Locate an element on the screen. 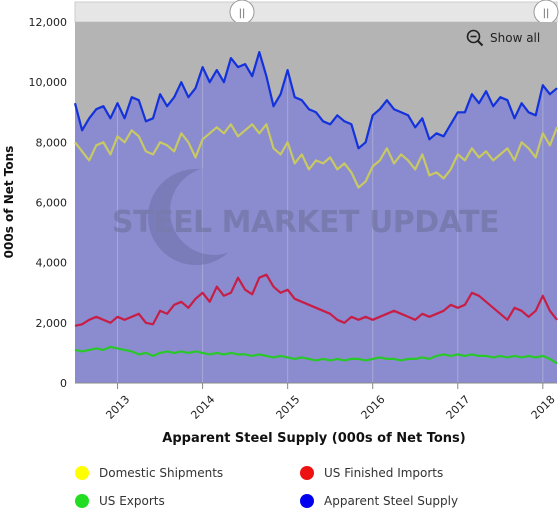  x-axis-ticks: 2013 2014 2015 2016 2017 2018 is located at coordinates (330, 402).